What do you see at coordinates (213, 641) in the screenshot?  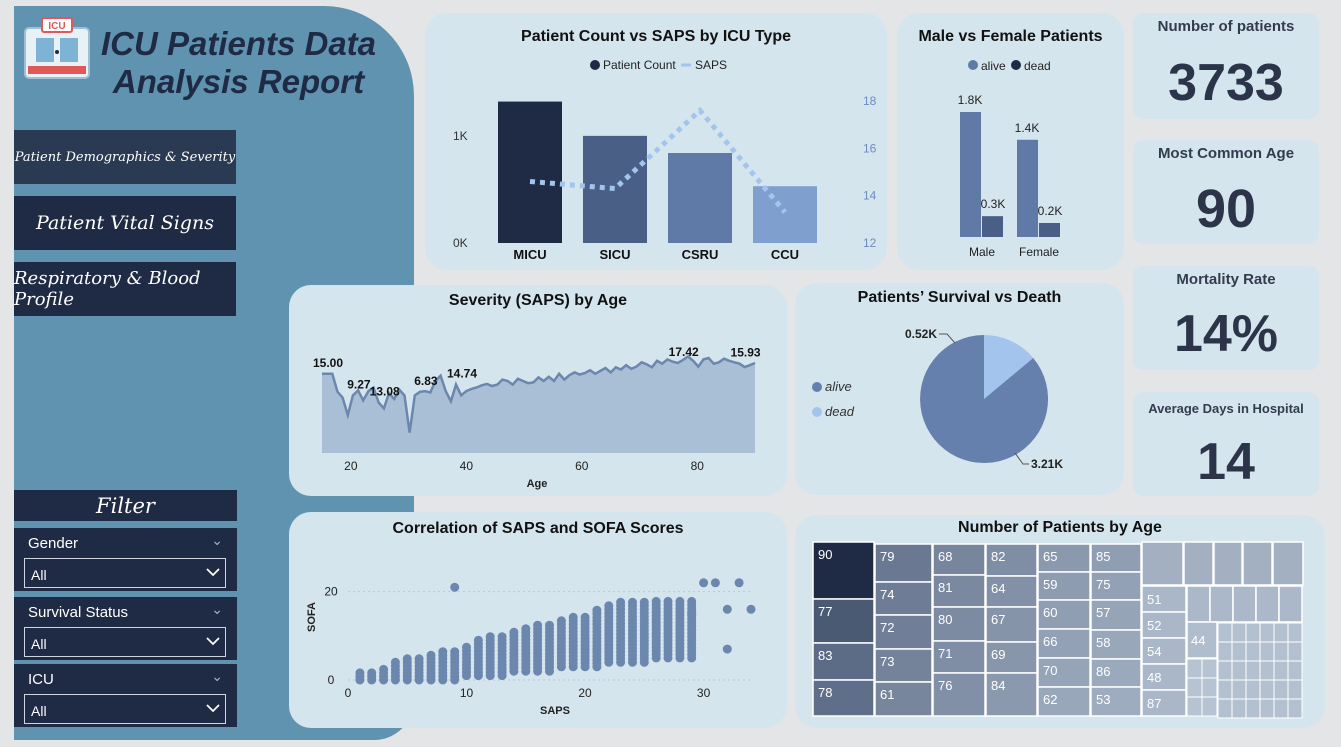 I see `chevron-down-icon` at bounding box center [213, 641].